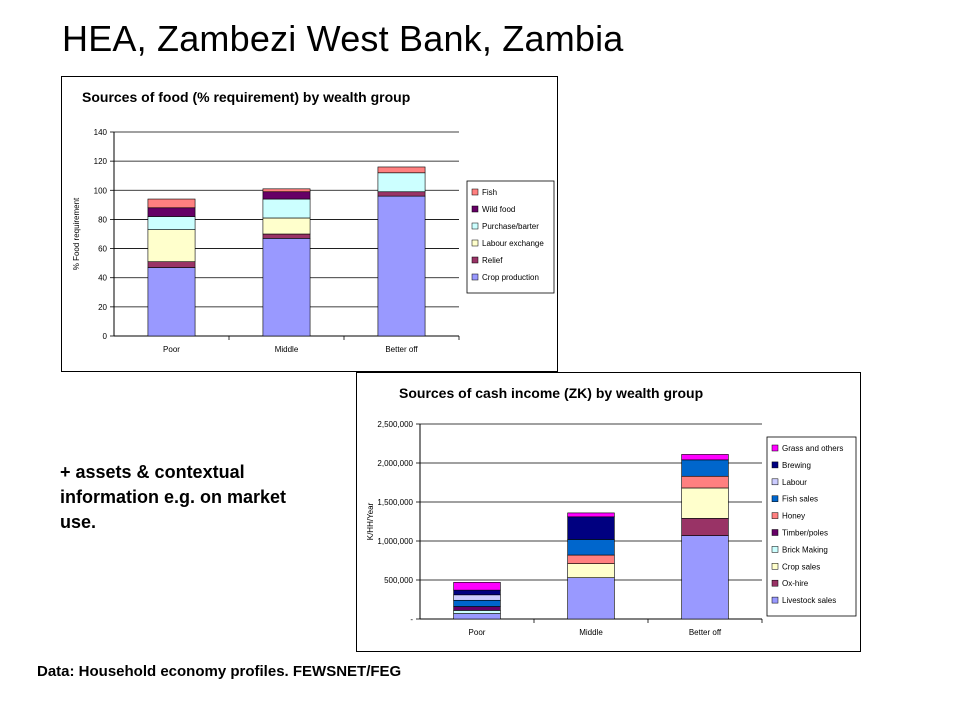 This screenshot has height=720, width=960. I want to click on legend-swatch-honey, so click(775, 515).